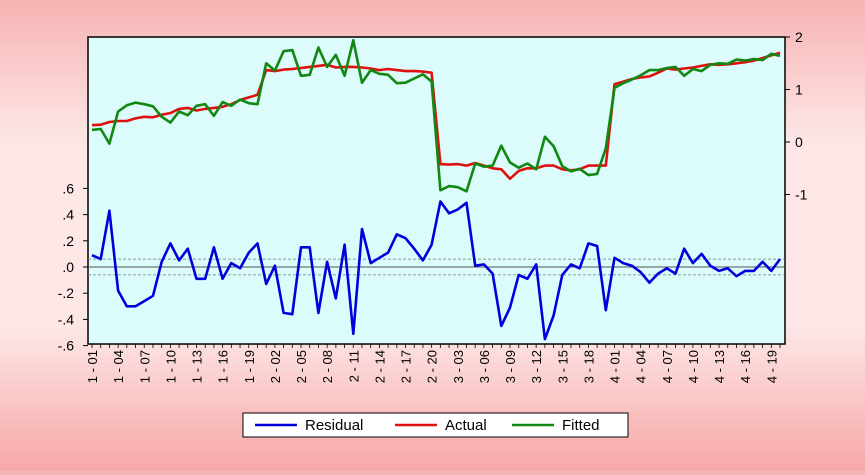  I want to click on x-axis-tick-label: 3 - 06, so click(484, 366).